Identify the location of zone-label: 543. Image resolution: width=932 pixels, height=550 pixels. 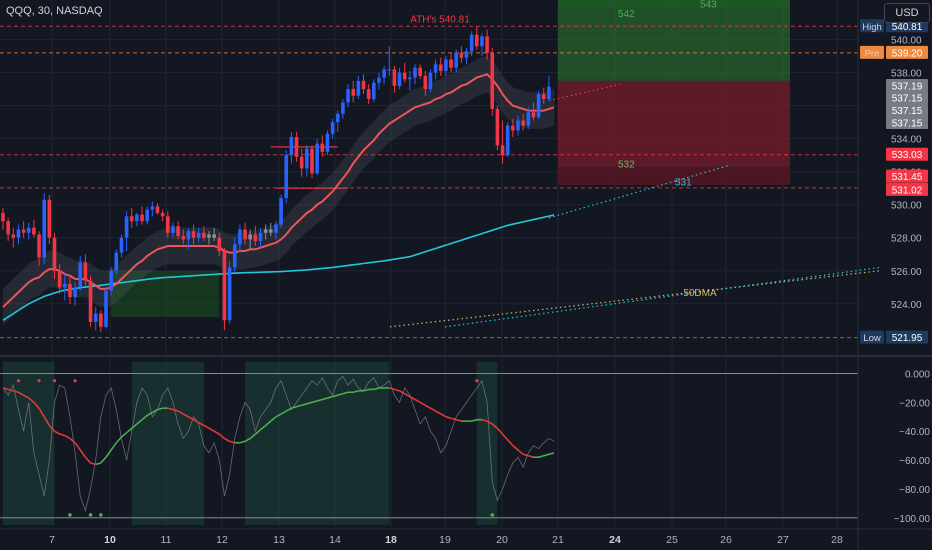
(708, 5).